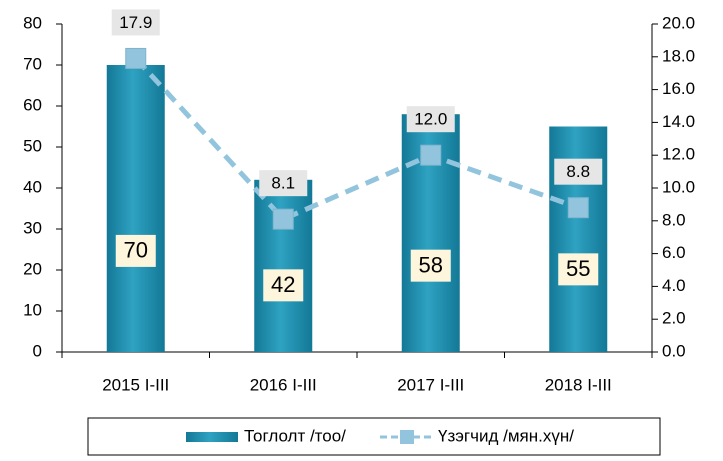  Describe the element at coordinates (674, 350) in the screenshot. I see `y2-tick-label: 0.0` at that location.